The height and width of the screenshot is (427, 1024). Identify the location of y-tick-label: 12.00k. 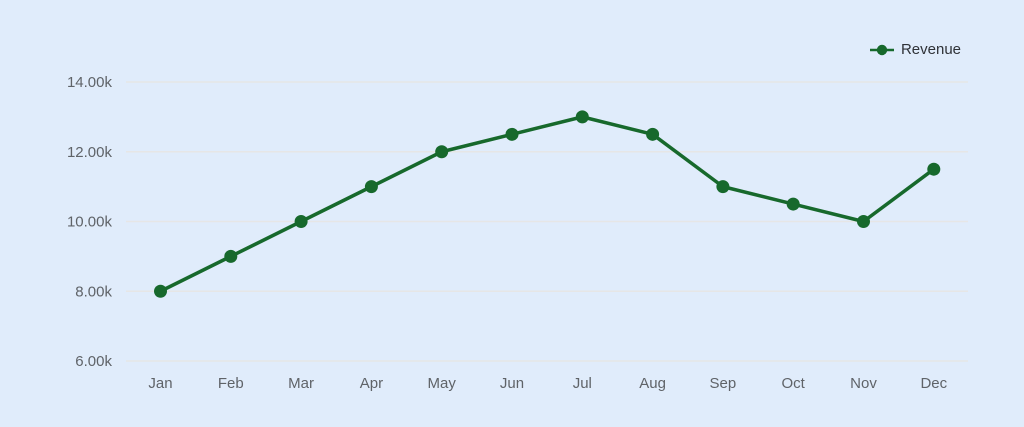
(90, 152).